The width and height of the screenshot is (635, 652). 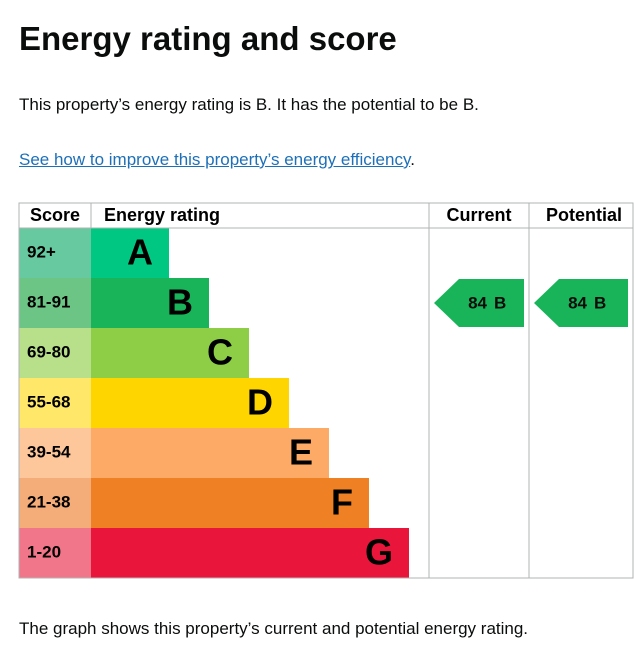 What do you see at coordinates (260, 402) in the screenshot?
I see `rating-letter: D` at bounding box center [260, 402].